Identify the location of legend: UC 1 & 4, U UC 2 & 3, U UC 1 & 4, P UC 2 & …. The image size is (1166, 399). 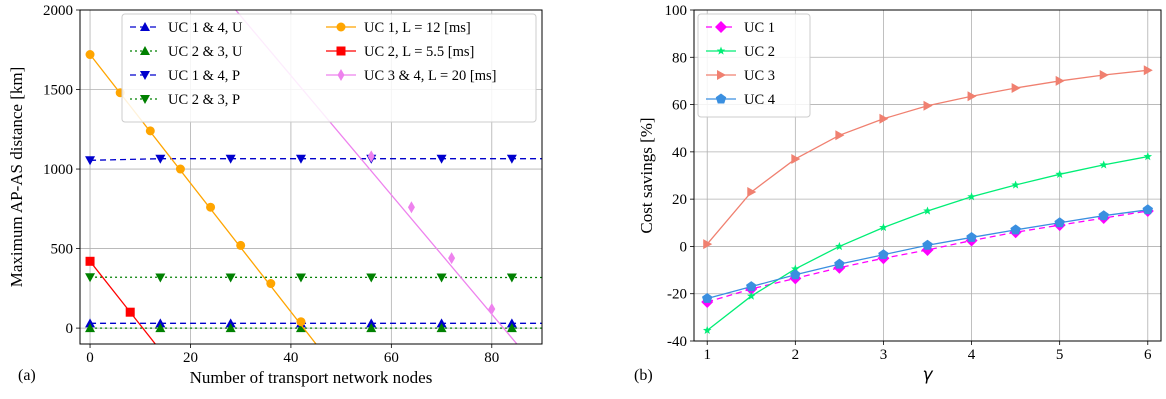
(329, 68).